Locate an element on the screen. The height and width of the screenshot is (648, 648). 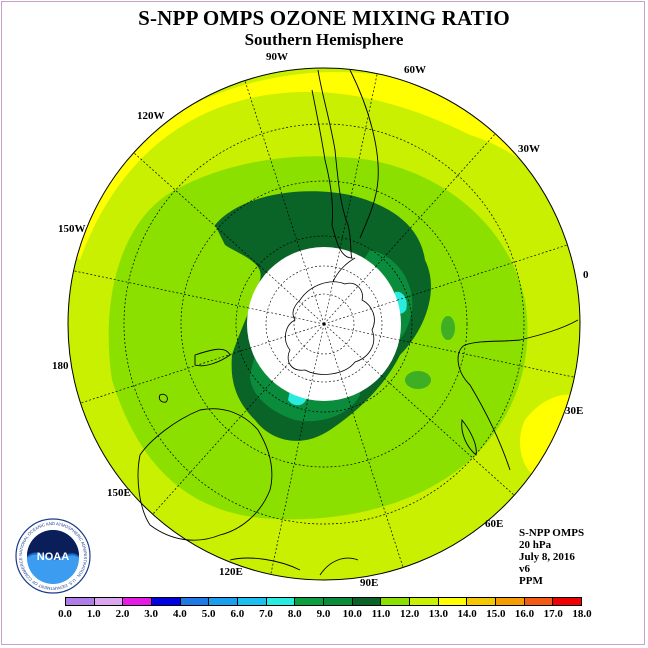
madagascar is located at coordinates (469, 437).